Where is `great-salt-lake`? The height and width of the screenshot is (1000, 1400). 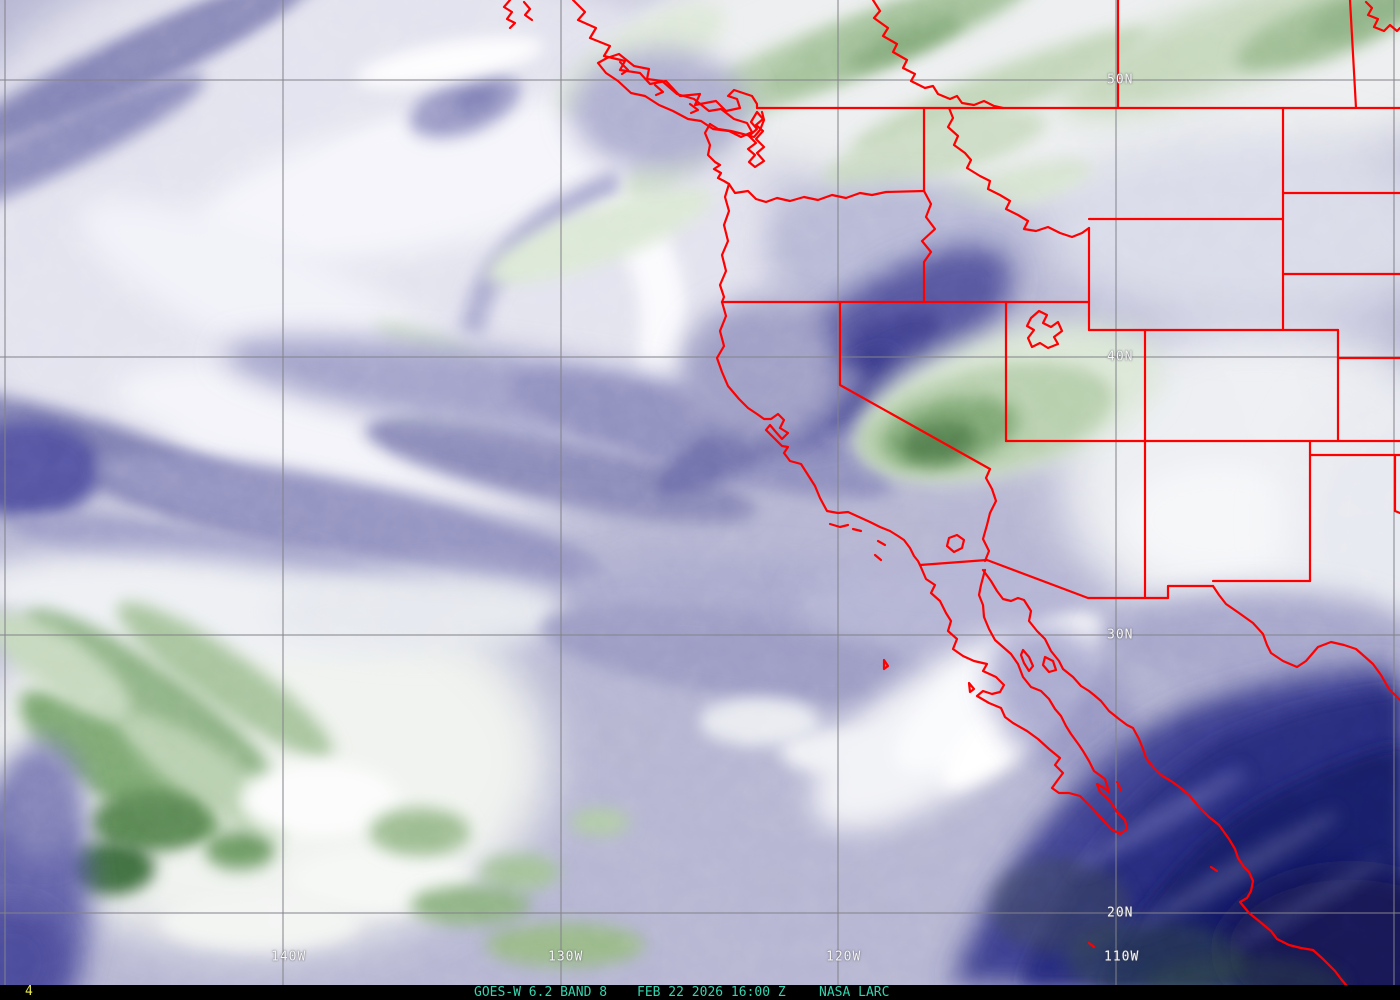 great-salt-lake is located at coordinates (1044, 329).